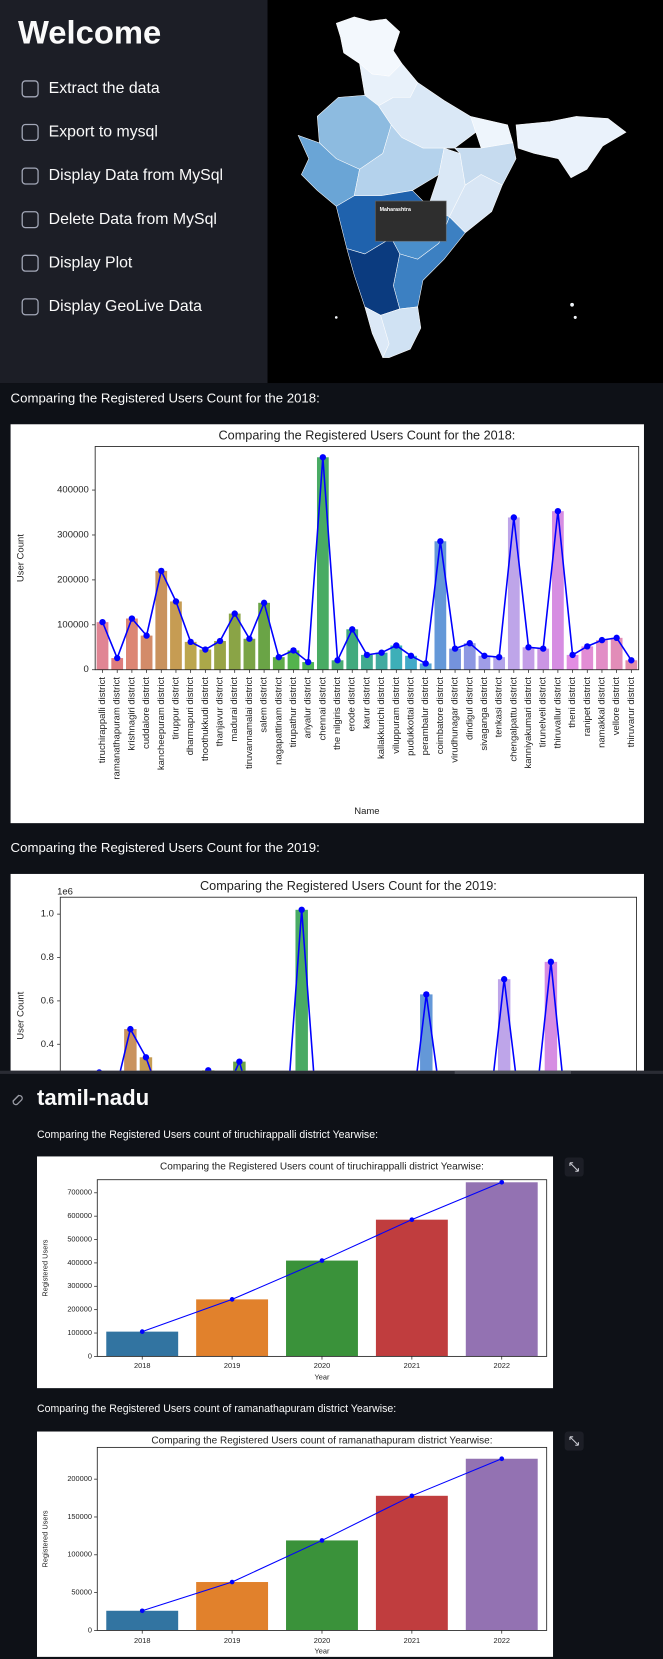 Image resolution: width=663 pixels, height=1659 pixels. What do you see at coordinates (79, 1516) in the screenshot?
I see `y-tick-label: 150000` at bounding box center [79, 1516].